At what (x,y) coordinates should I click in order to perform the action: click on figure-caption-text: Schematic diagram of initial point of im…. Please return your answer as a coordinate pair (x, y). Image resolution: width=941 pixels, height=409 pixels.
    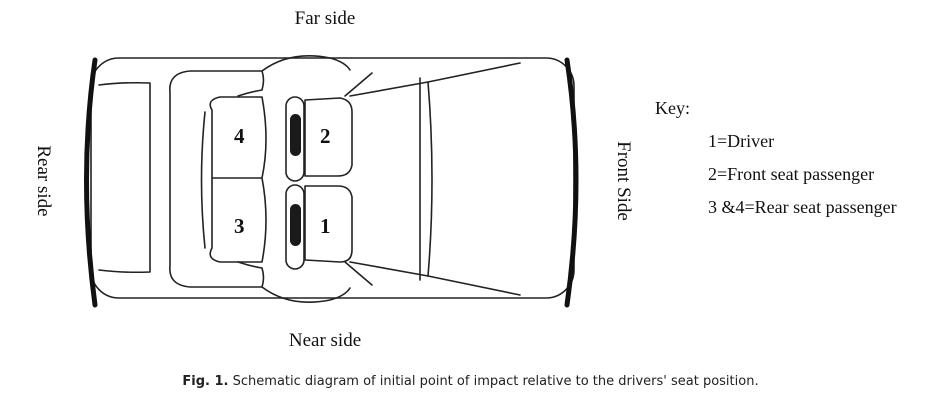
    Looking at the image, I should click on (495, 381).